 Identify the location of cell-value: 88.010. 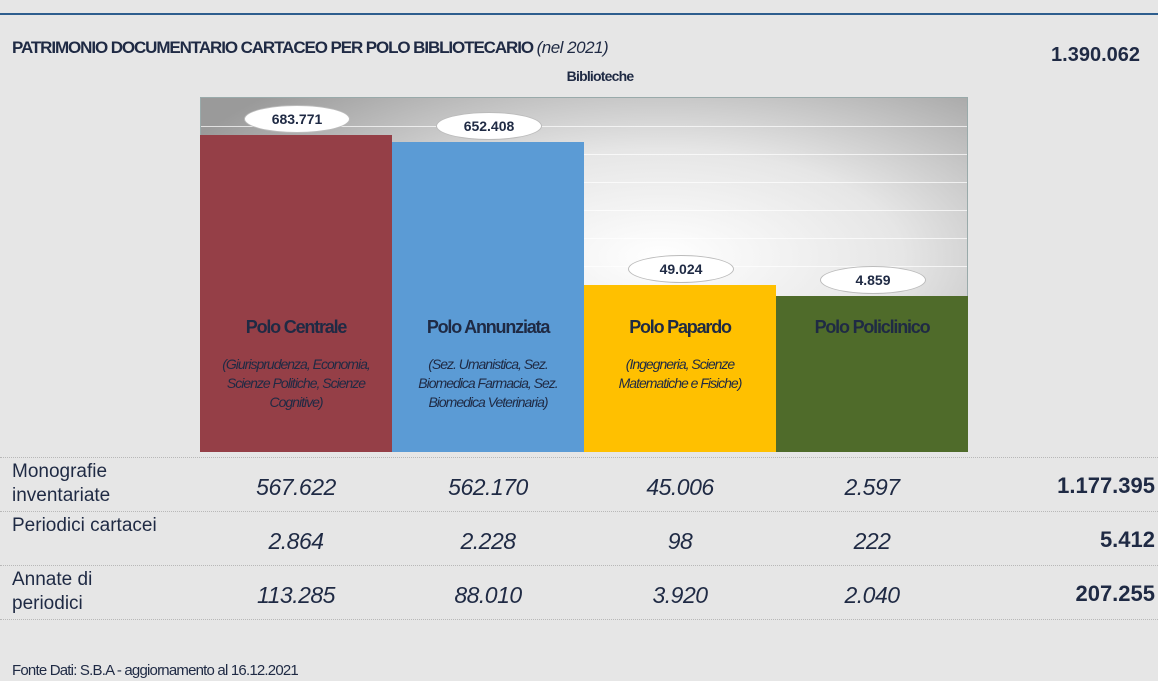
(488, 595).